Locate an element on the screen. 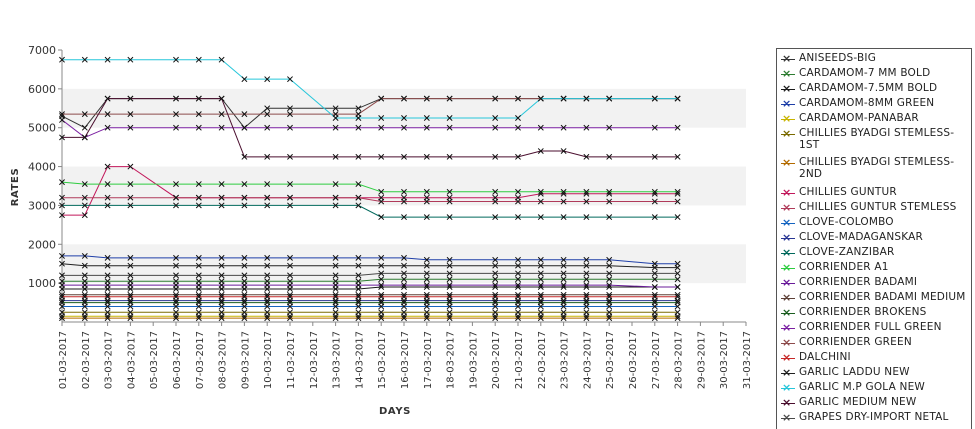 The image size is (975, 429). x-tick-label: 03-03-2017 is located at coordinates (109, 360).